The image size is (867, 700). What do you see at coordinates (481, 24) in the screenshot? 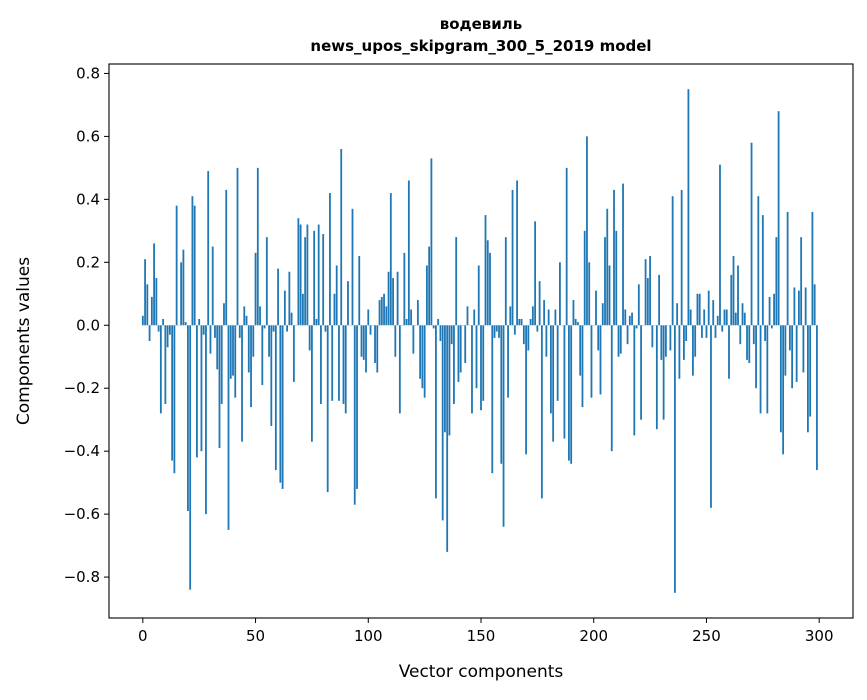
I see `chart-title: водевиль` at bounding box center [481, 24].